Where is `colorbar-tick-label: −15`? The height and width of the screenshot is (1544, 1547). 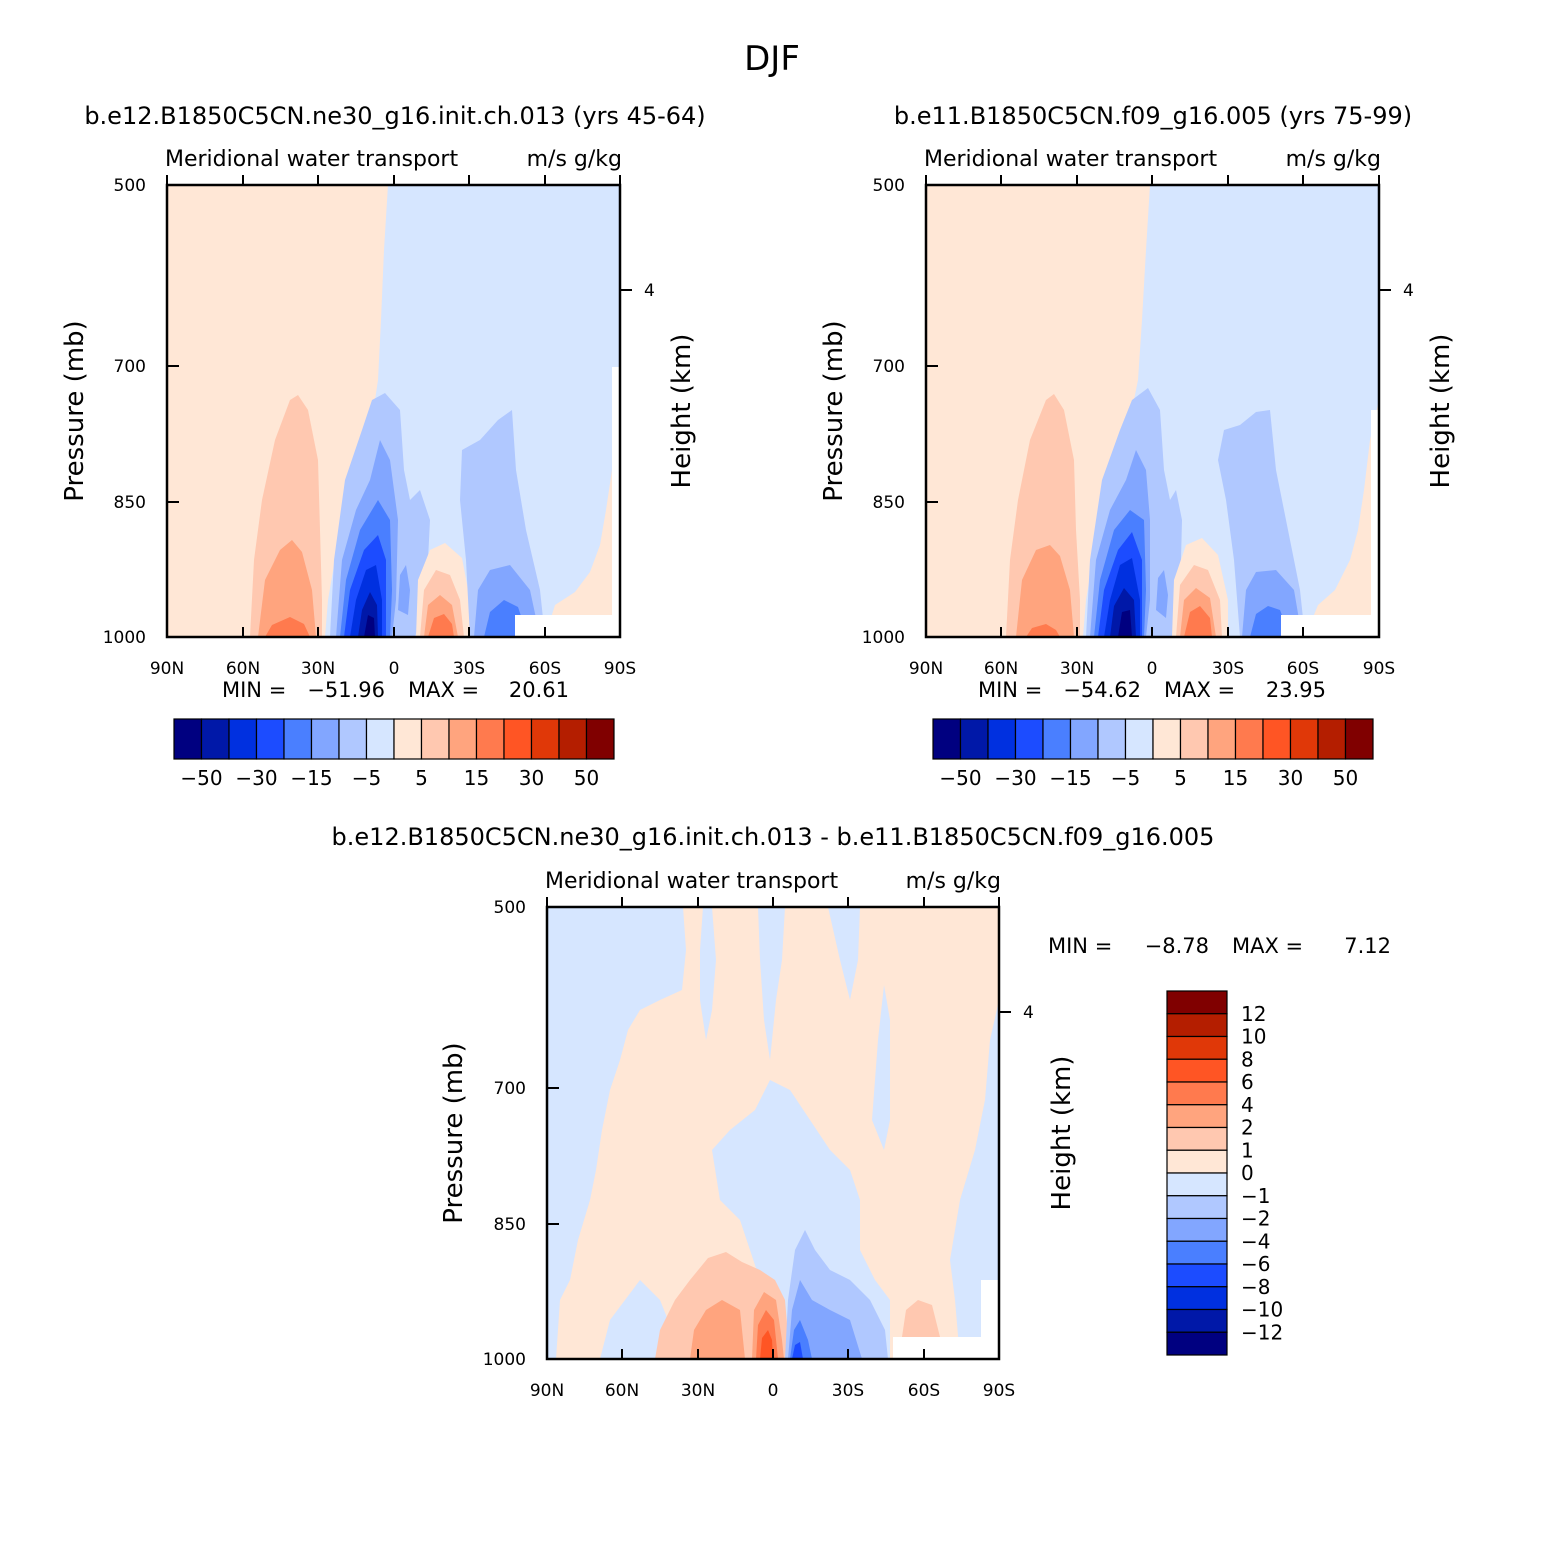
colorbar-tick-label: −15 is located at coordinates (1070, 778).